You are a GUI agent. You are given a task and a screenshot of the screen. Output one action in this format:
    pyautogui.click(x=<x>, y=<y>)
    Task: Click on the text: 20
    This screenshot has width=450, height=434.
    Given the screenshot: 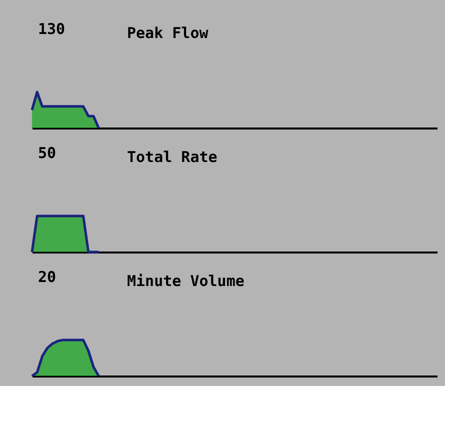 What is the action you would take?
    pyautogui.click(x=47, y=277)
    